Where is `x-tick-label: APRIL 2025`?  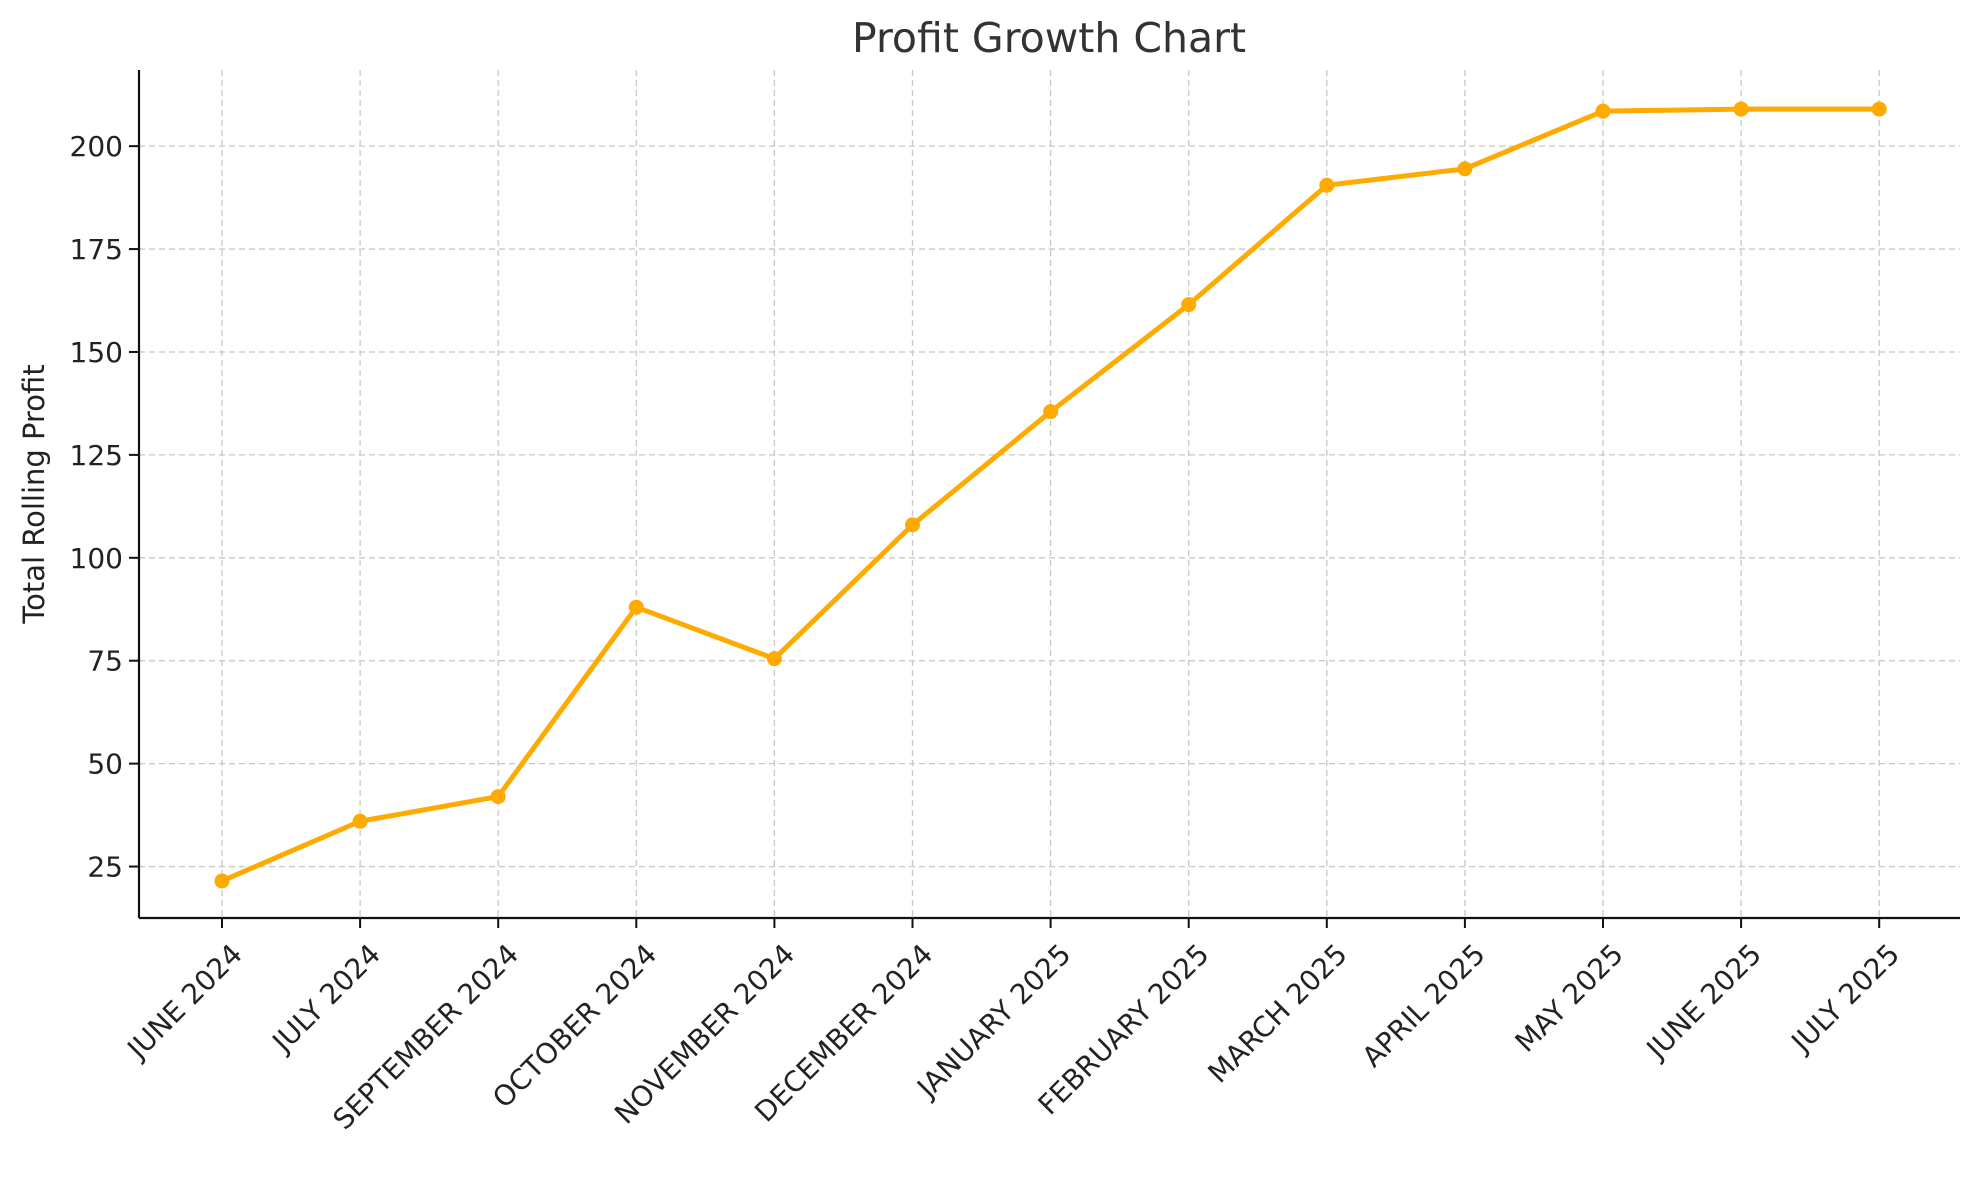
x-tick-label: APRIL 2025 is located at coordinates (1424, 1005).